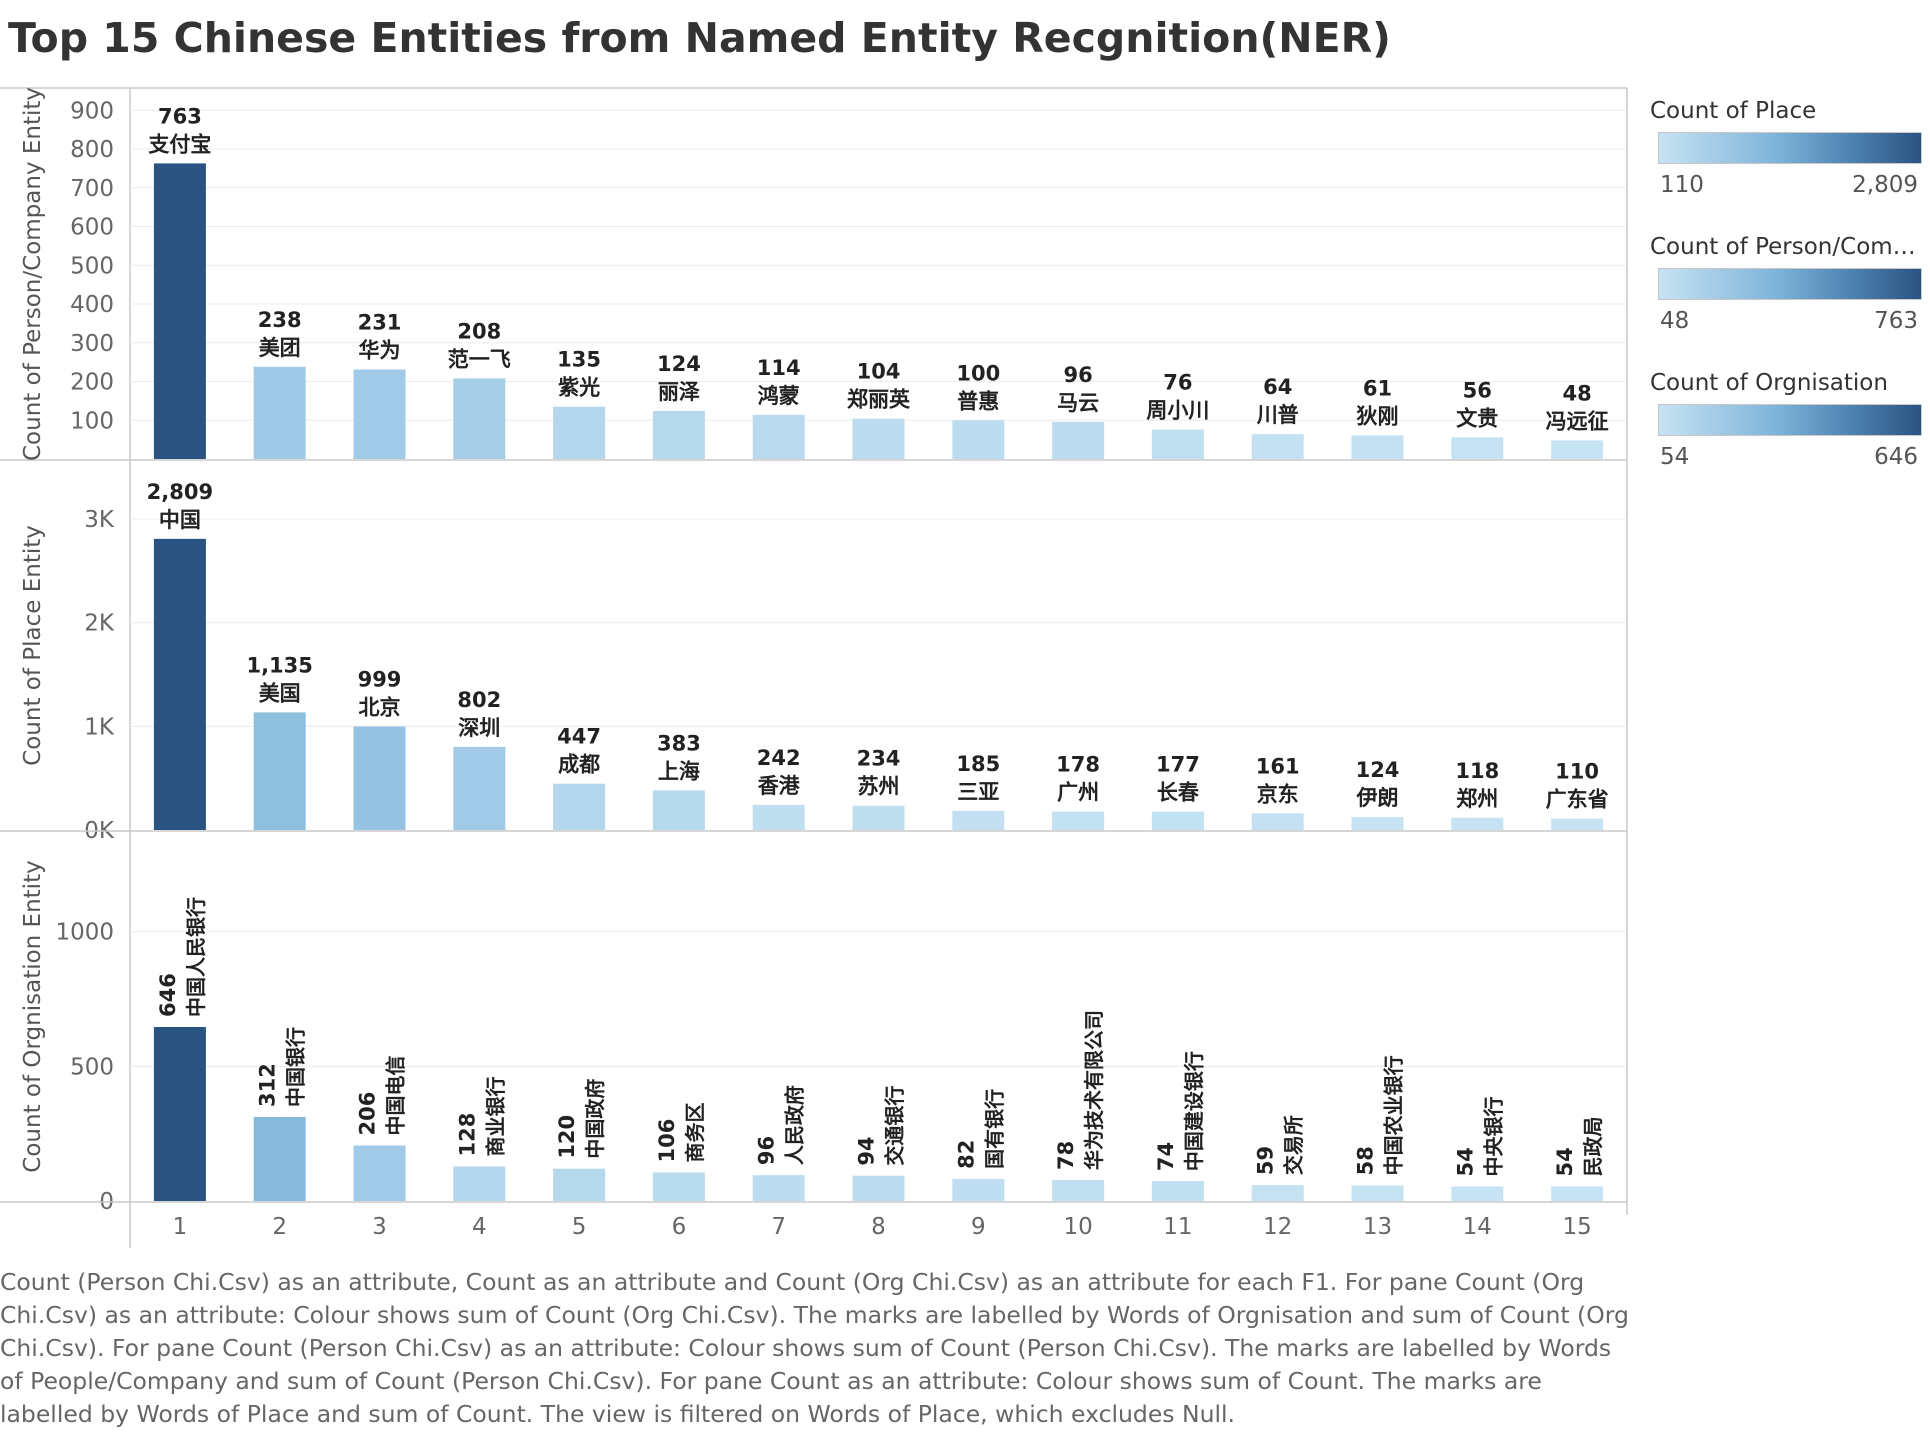 Image resolution: width=1930 pixels, height=1438 pixels. I want to click on value-label: 100, so click(978, 373).